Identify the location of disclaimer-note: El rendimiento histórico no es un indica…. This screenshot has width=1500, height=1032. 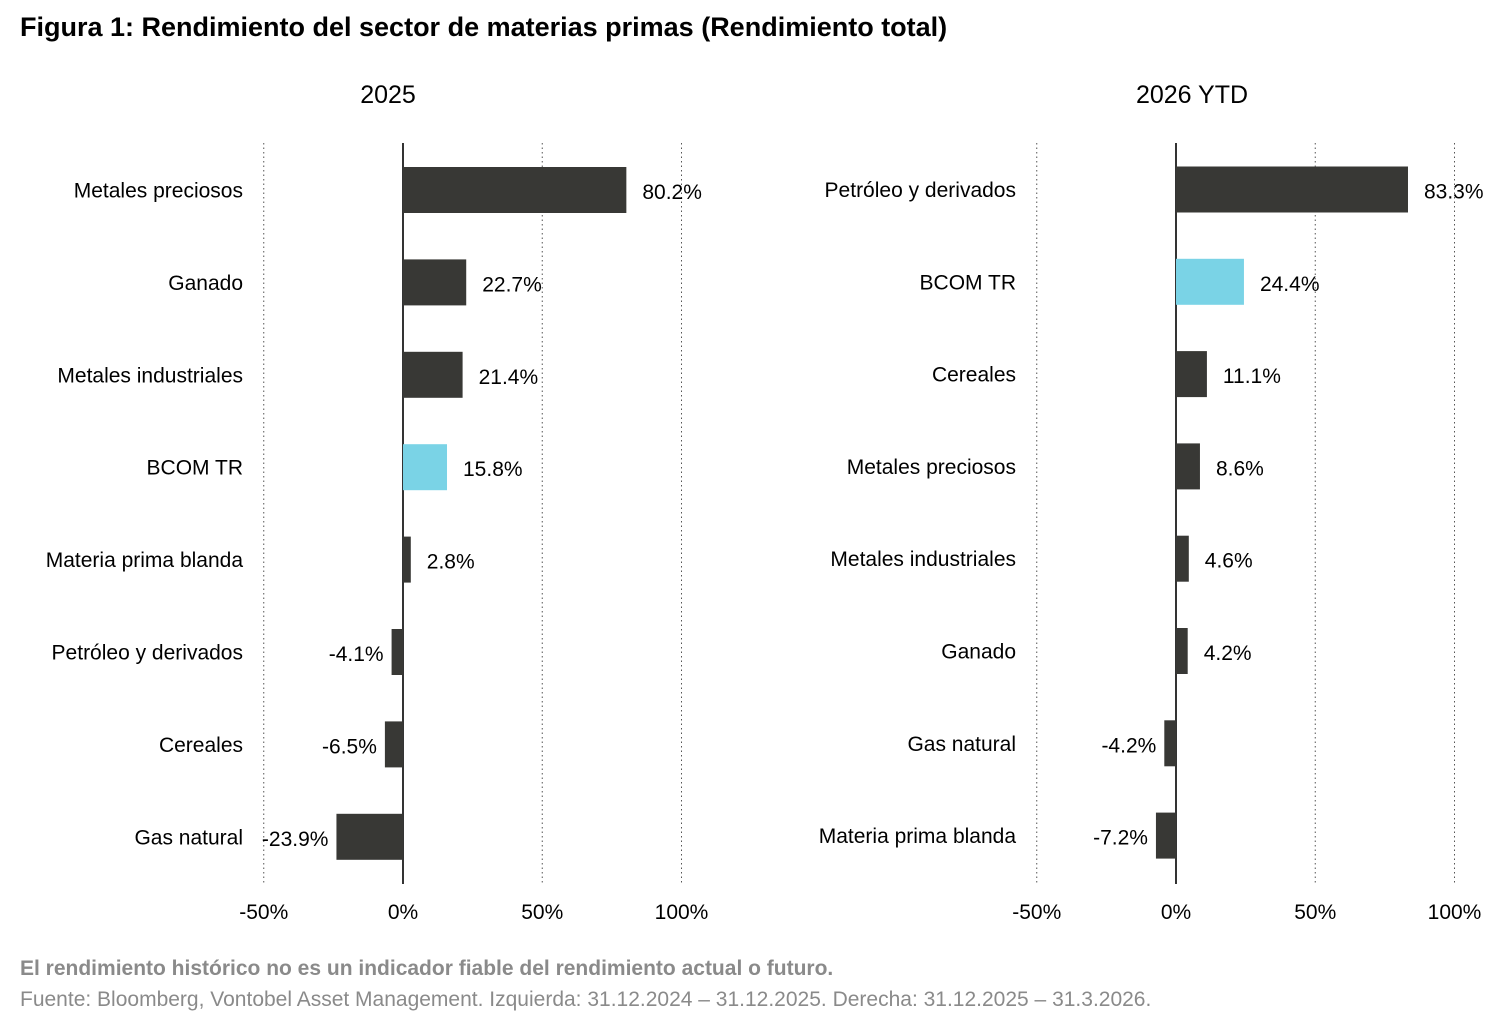
(427, 968).